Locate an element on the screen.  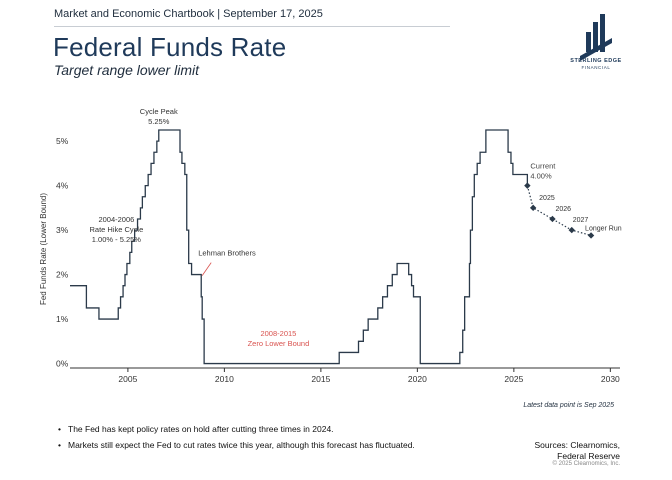
marker-label: Longer Run is located at coordinates (603, 228).